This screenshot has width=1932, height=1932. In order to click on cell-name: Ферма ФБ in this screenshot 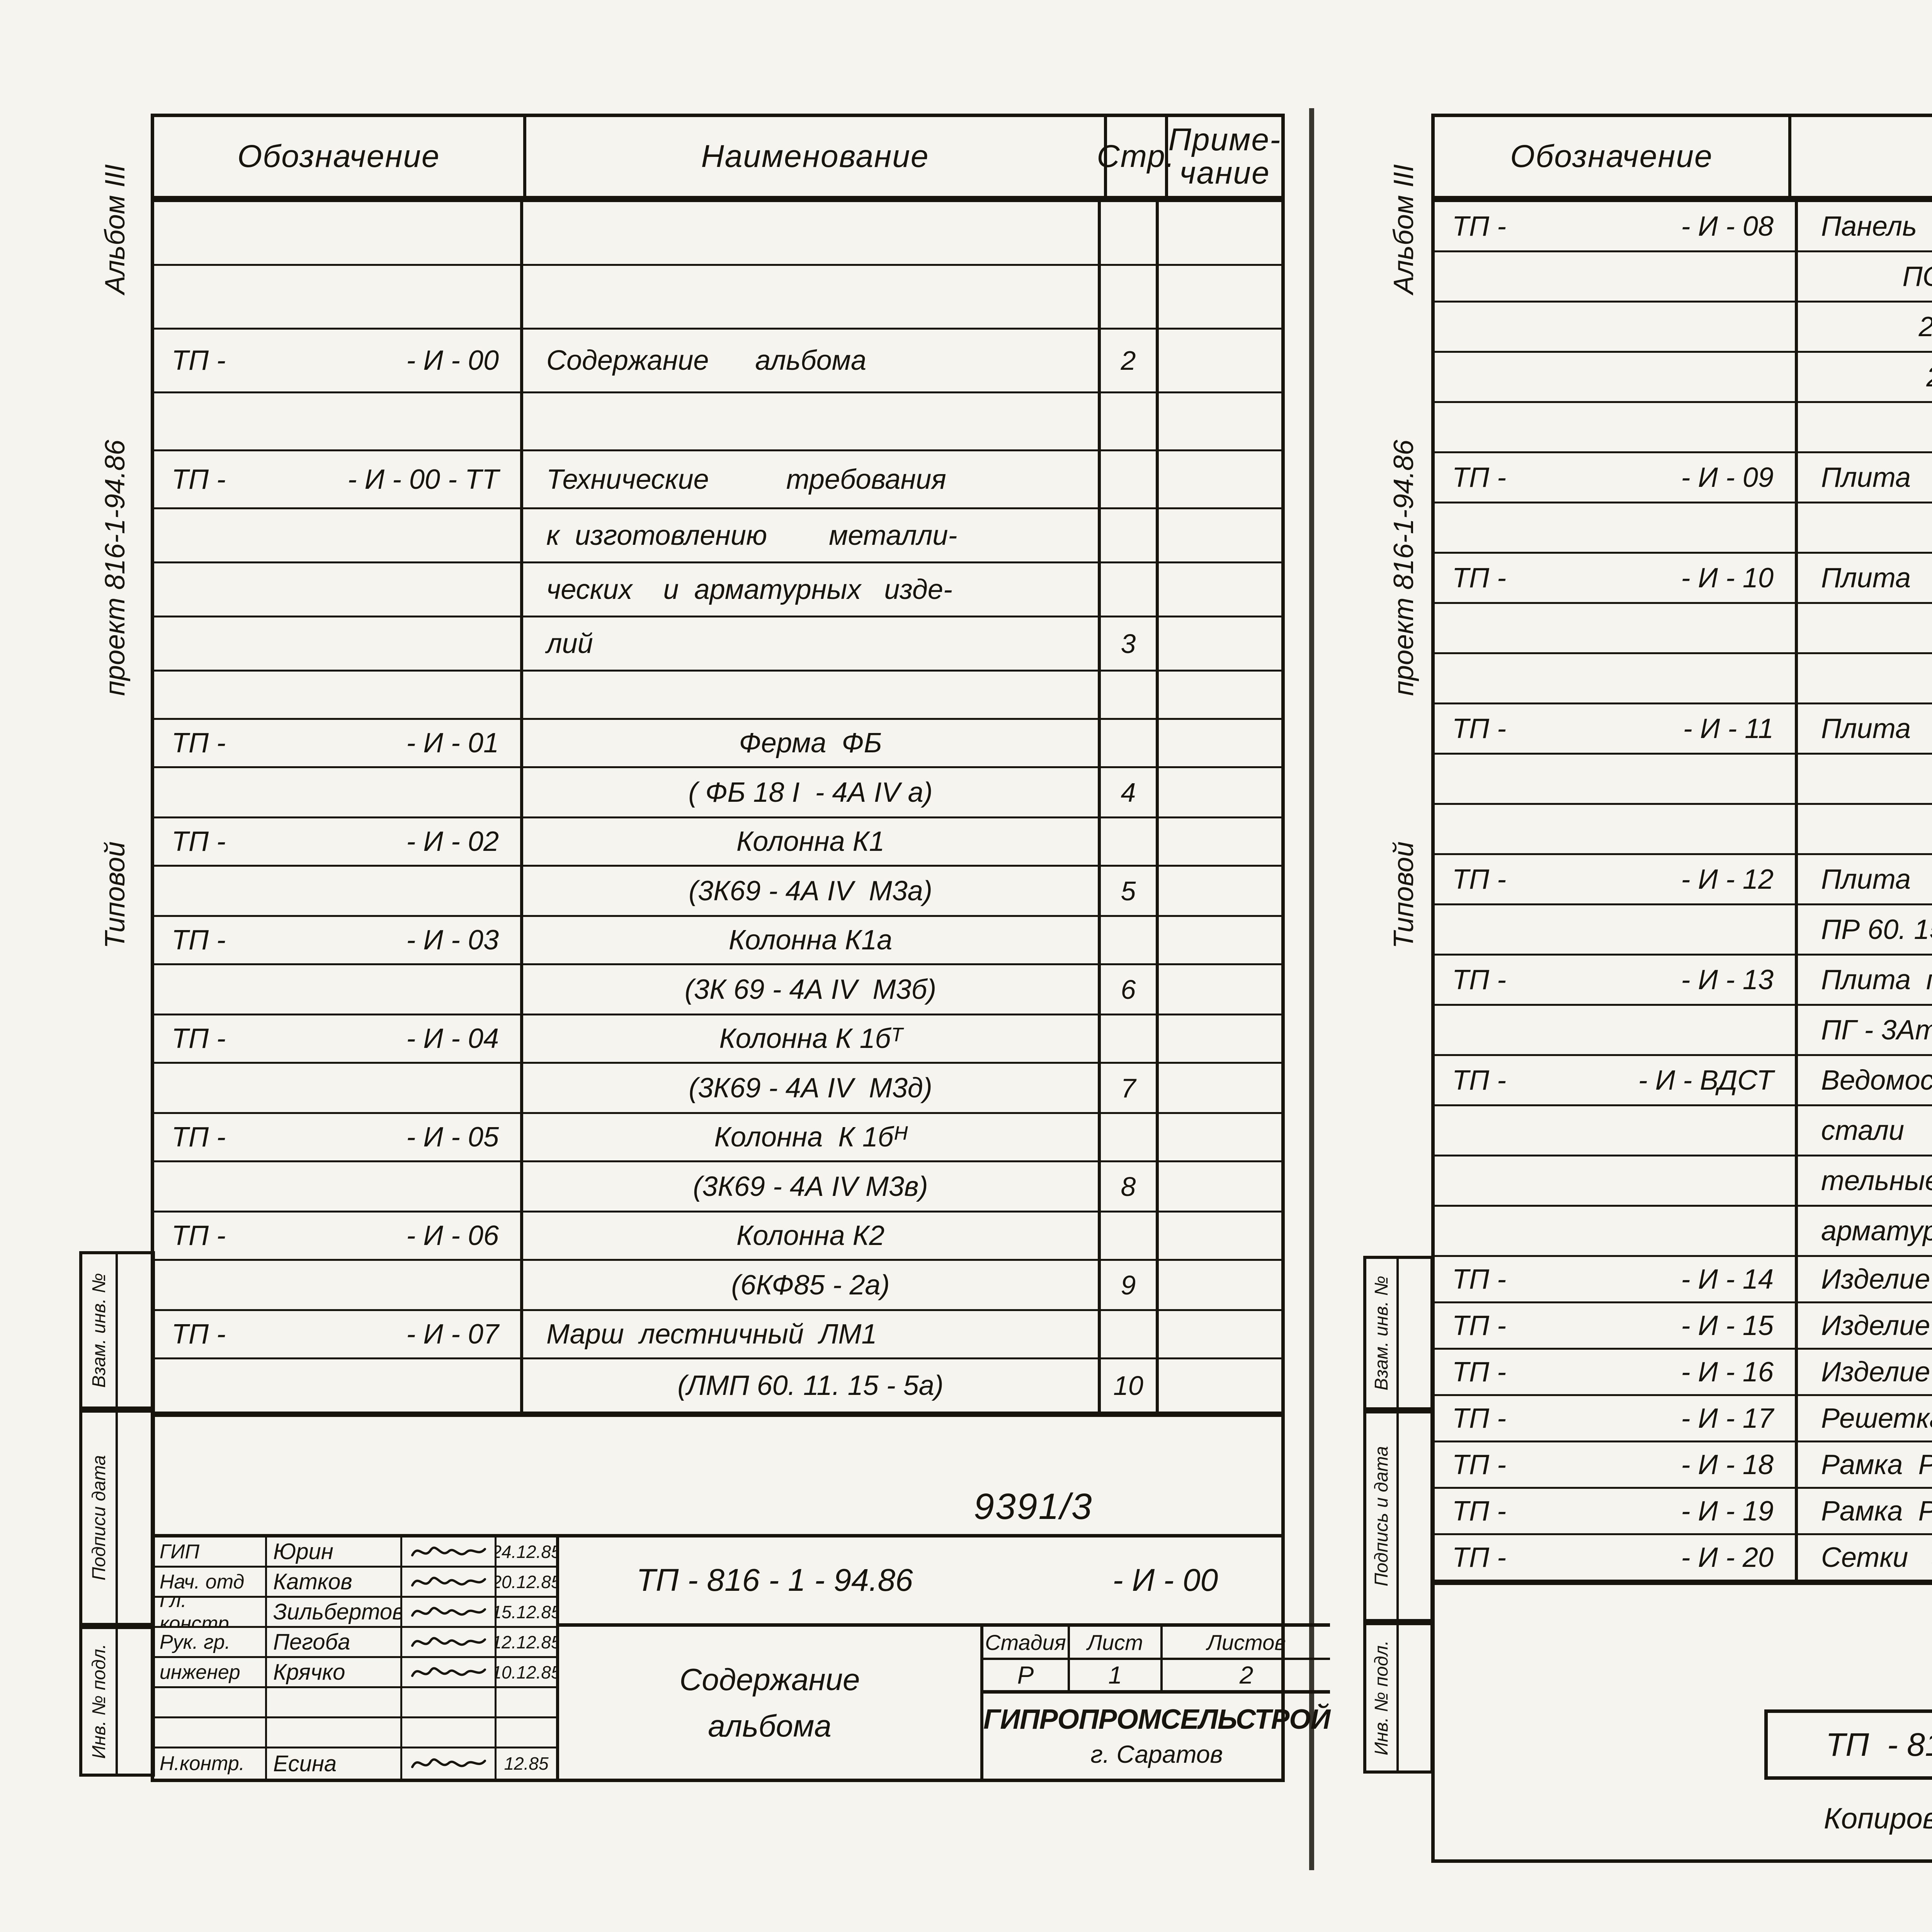, I will do `click(812, 743)`.